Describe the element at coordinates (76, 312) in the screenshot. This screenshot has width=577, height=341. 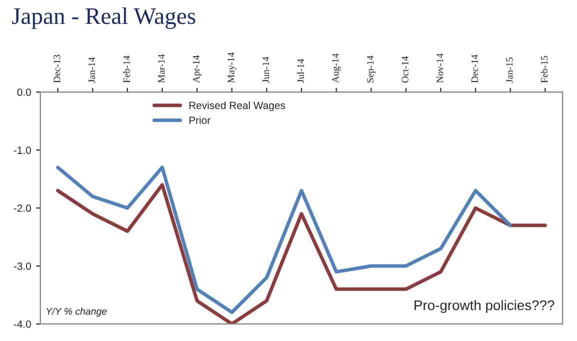
I see `annotation: Y/Y % change` at that location.